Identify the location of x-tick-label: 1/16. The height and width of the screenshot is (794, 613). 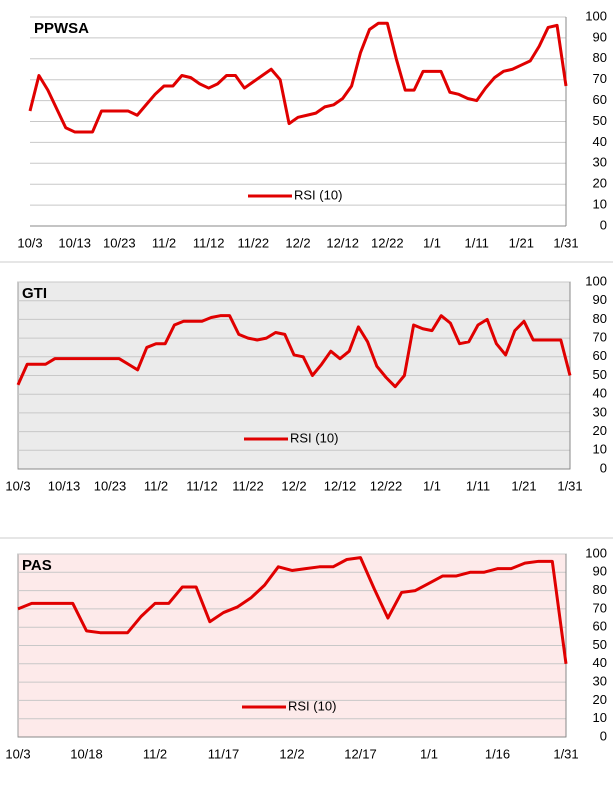
(497, 753).